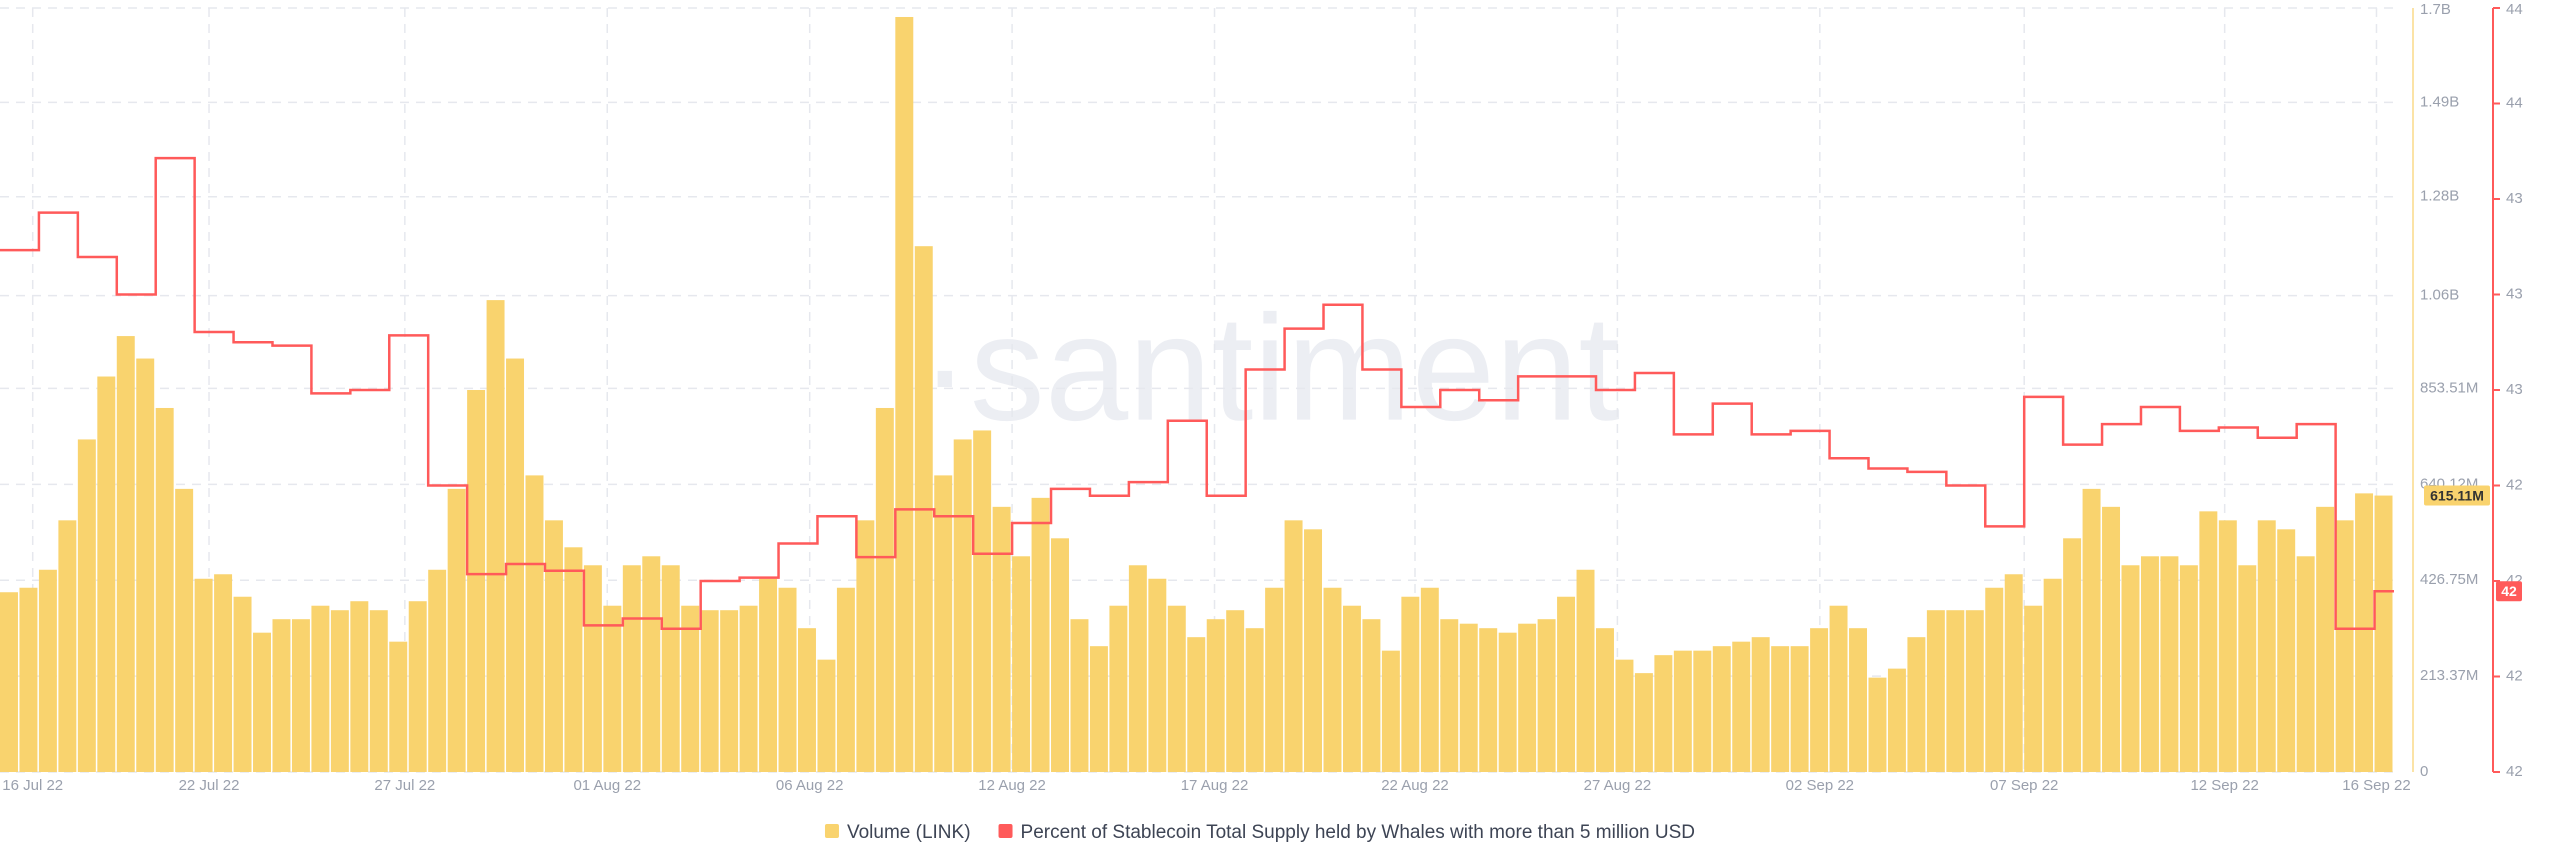 The width and height of the screenshot is (2560, 867). Describe the element at coordinates (2449, 387) in the screenshot. I see `y-tick-label: 853.51M` at that location.